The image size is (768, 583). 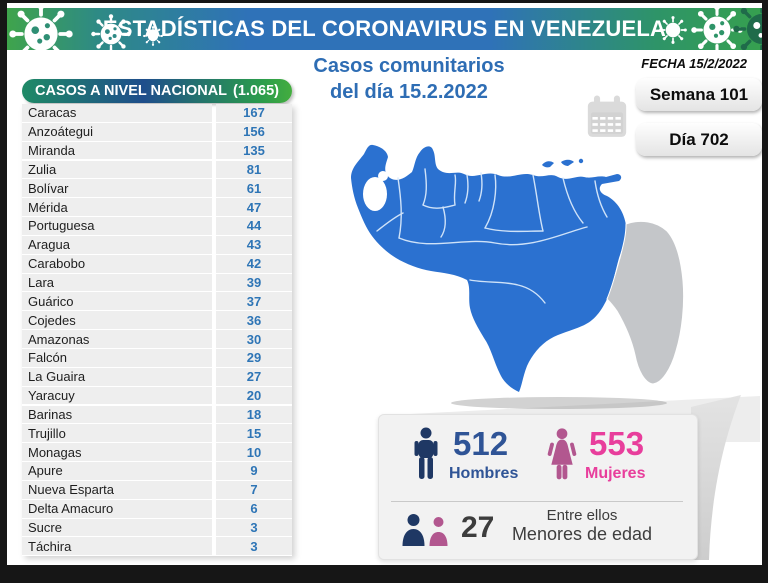 What do you see at coordinates (117, 169) in the screenshot?
I see `state-name: Zulia` at bounding box center [117, 169].